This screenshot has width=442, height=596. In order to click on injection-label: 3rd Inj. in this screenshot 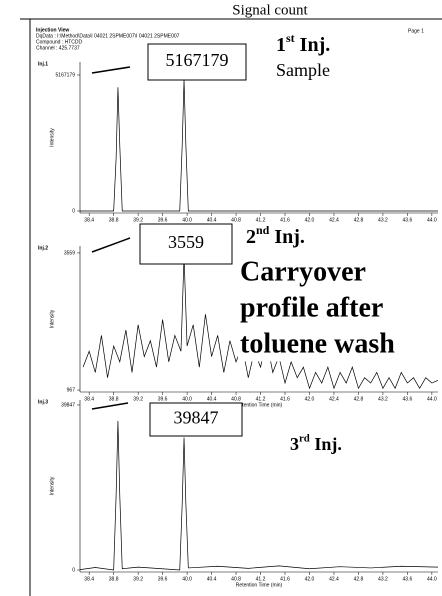, I will do `click(316, 443)`.